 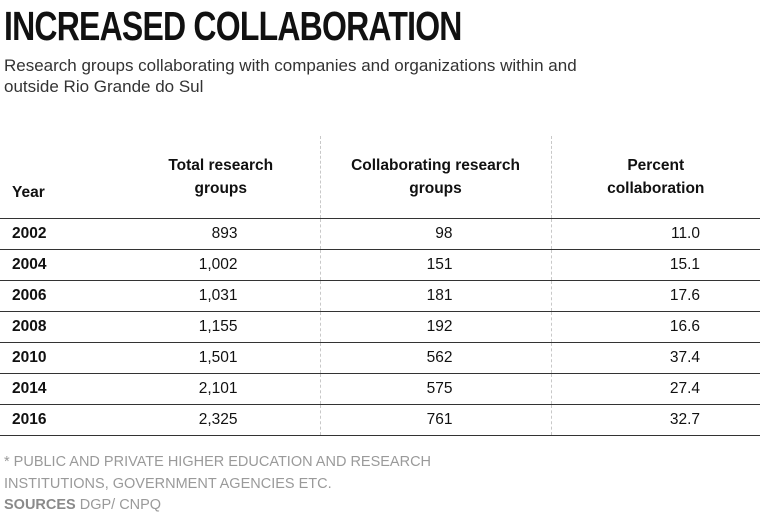 What do you see at coordinates (221, 296) in the screenshot?
I see `cell-total-groups: 1,031` at bounding box center [221, 296].